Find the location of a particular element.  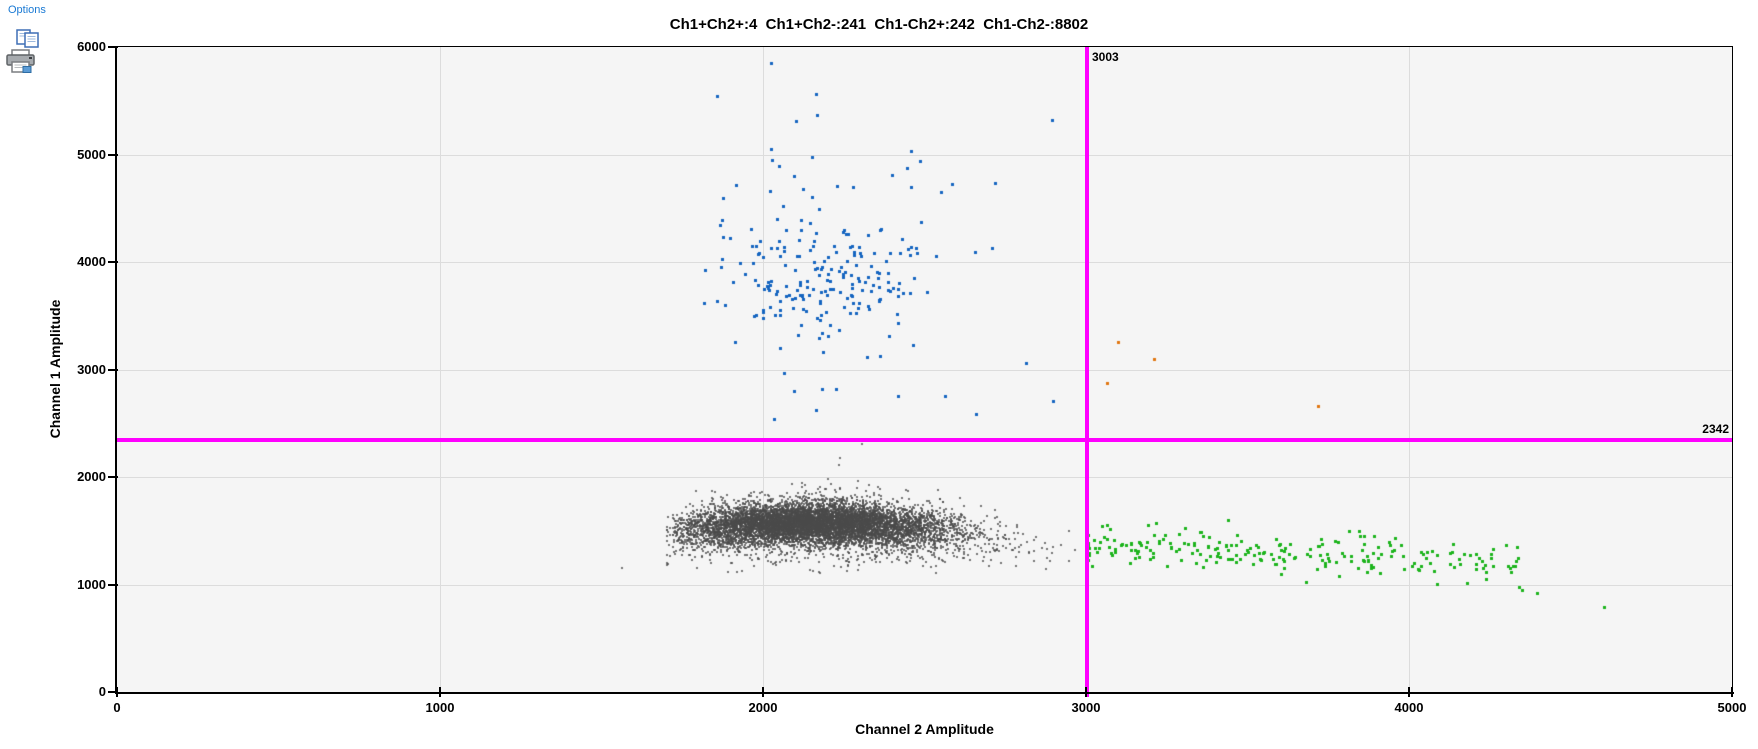

x-tick-label: 4000 is located at coordinates (1409, 707).